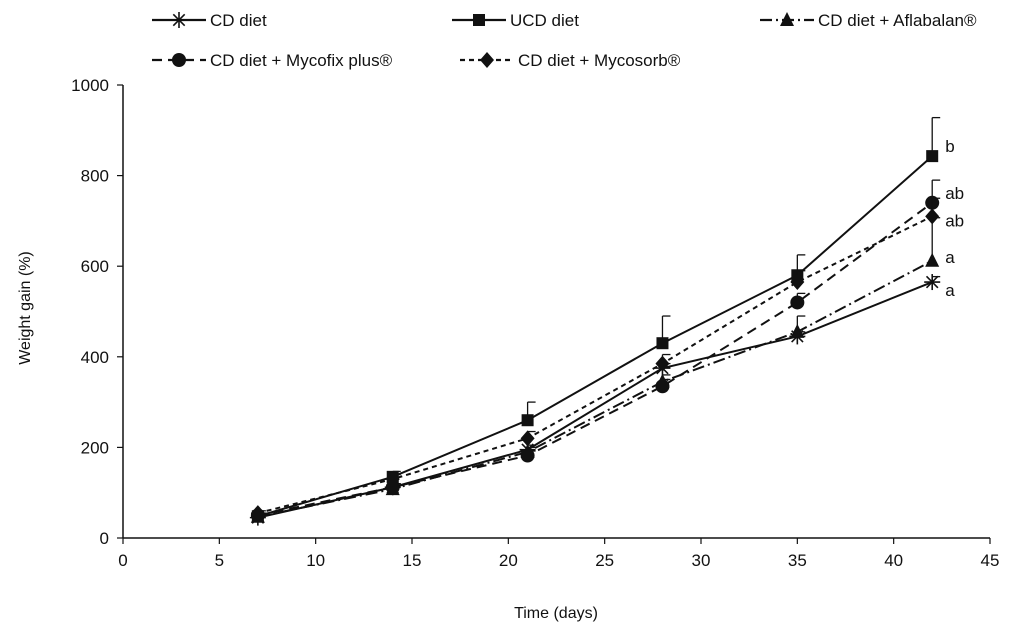 The image size is (1015, 630). Describe the element at coordinates (104, 538) in the screenshot. I see `y-tick-label: 0` at that location.